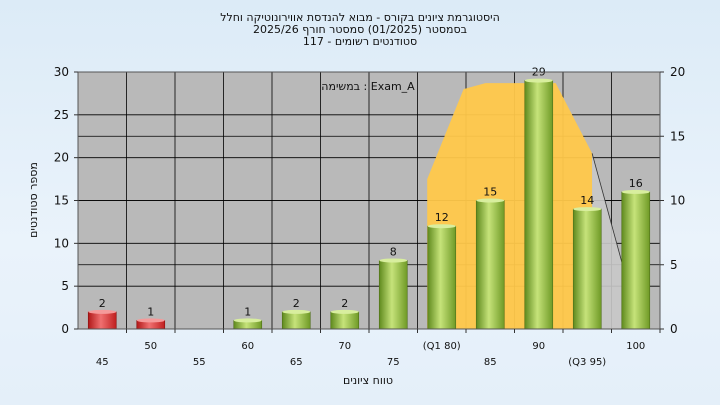 The height and width of the screenshot is (405, 720). I want to click on y-axis-left: 0 5 10 15 20 25 30, so click(66, 200).